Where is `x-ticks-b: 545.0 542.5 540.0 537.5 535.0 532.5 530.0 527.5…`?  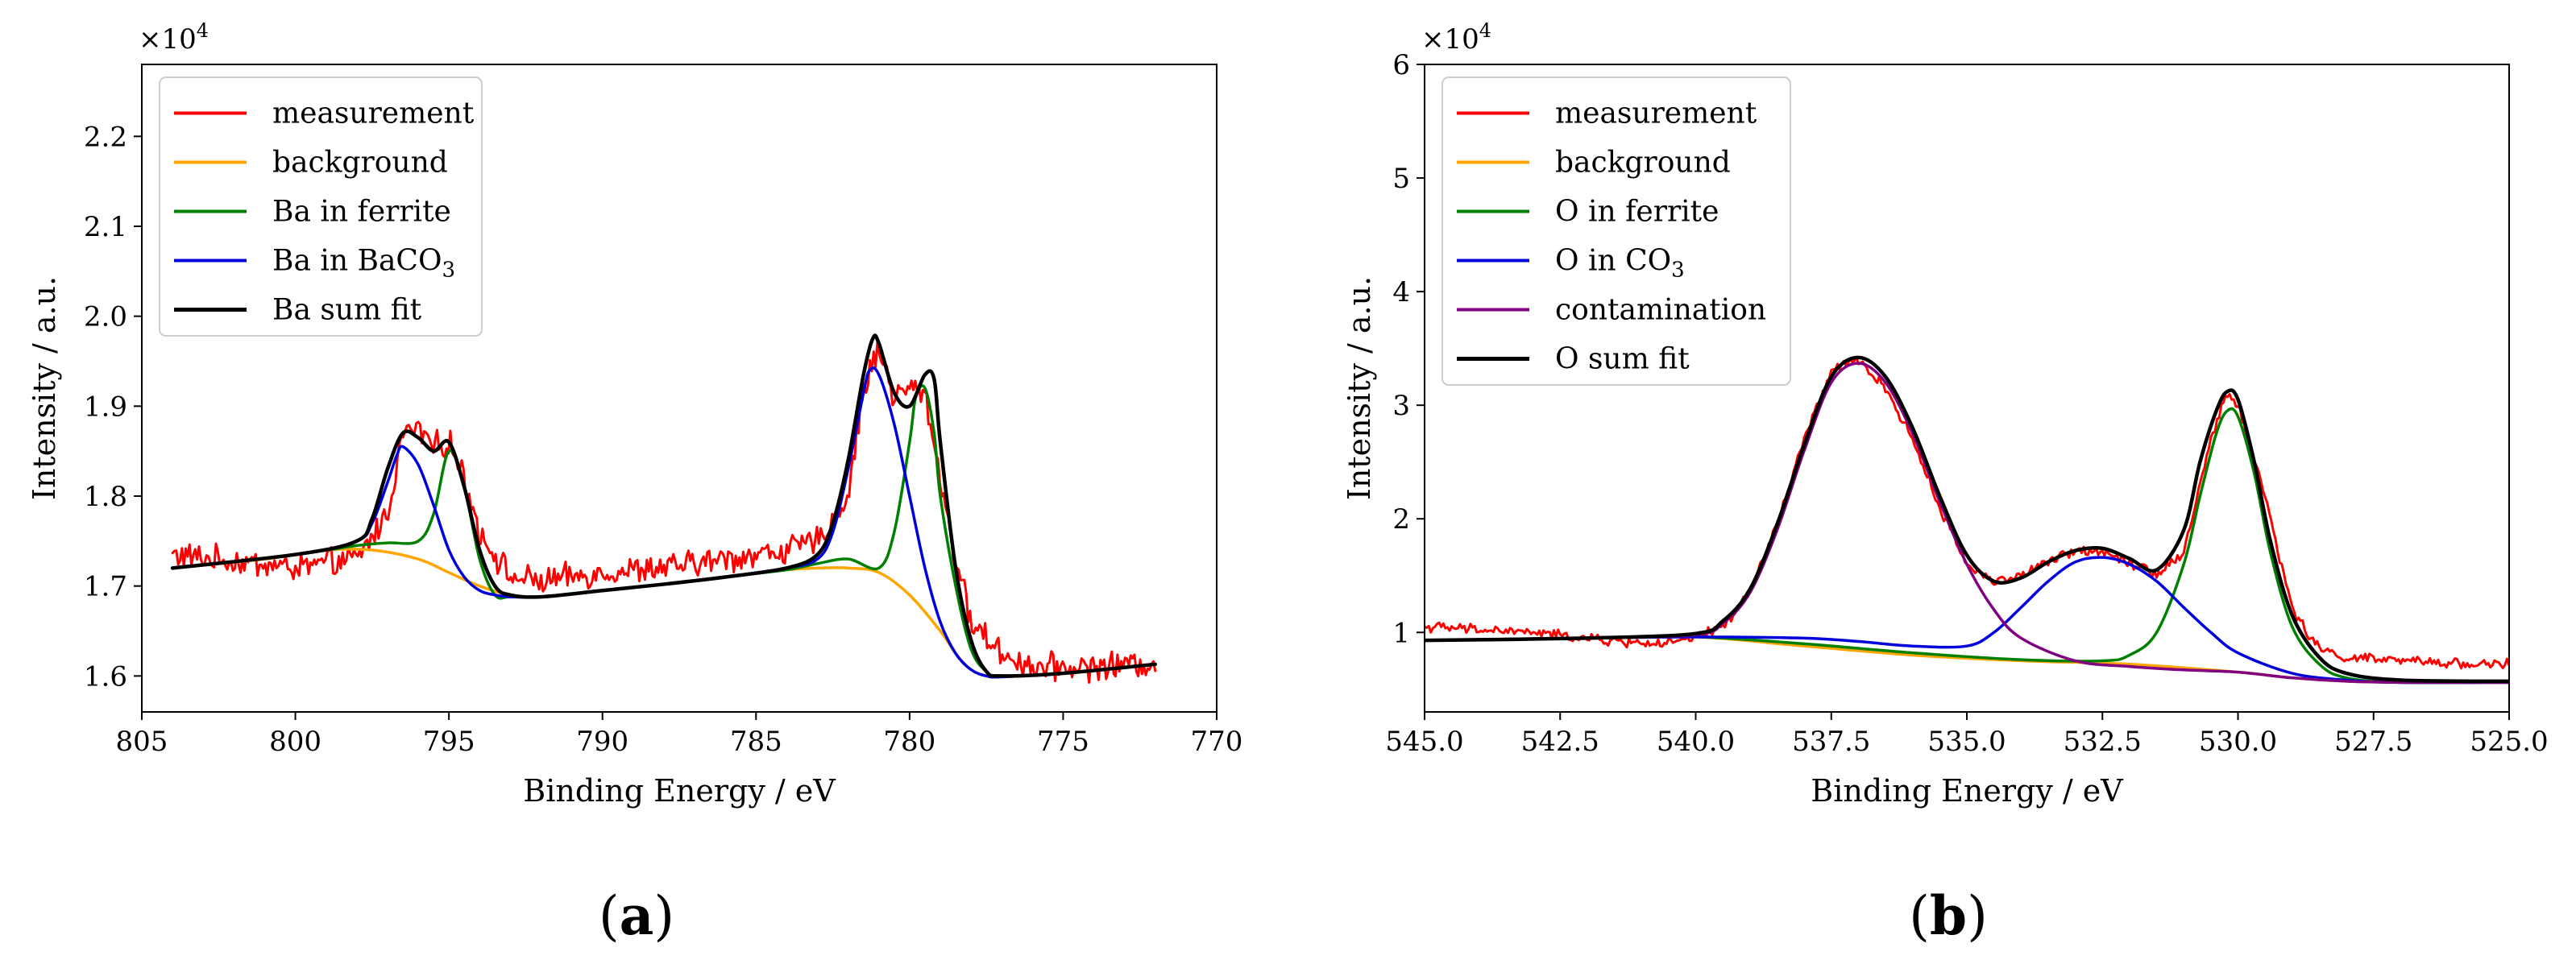
x-ticks-b: 545.0 542.5 540.0 537.5 535.0 532.5 530.0 527.5… is located at coordinates (1967, 735).